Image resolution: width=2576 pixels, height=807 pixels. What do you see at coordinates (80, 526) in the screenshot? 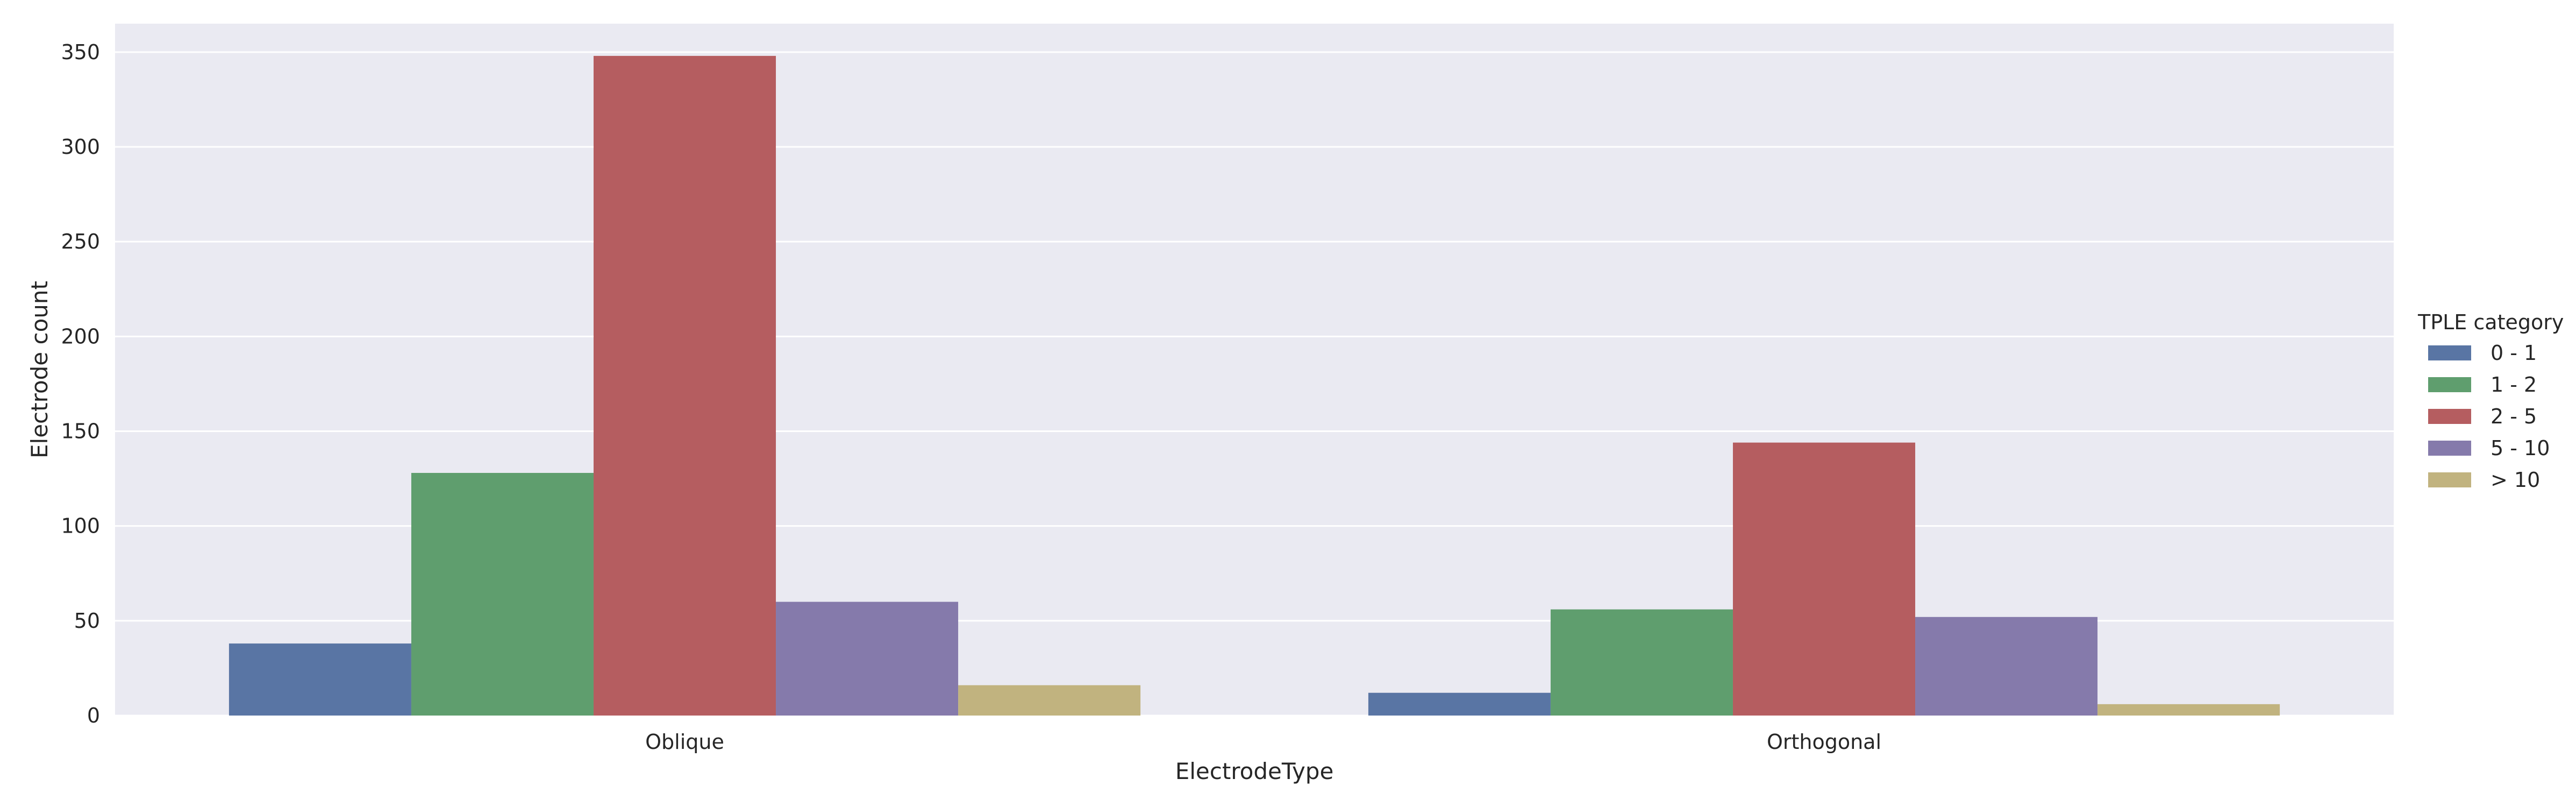
I see `y-tick-label: 100` at bounding box center [80, 526].